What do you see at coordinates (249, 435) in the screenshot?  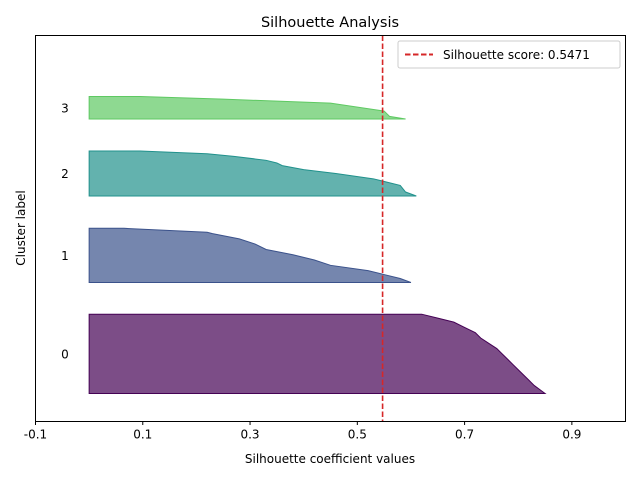 I see `x-tick-label: 0.3` at bounding box center [249, 435].